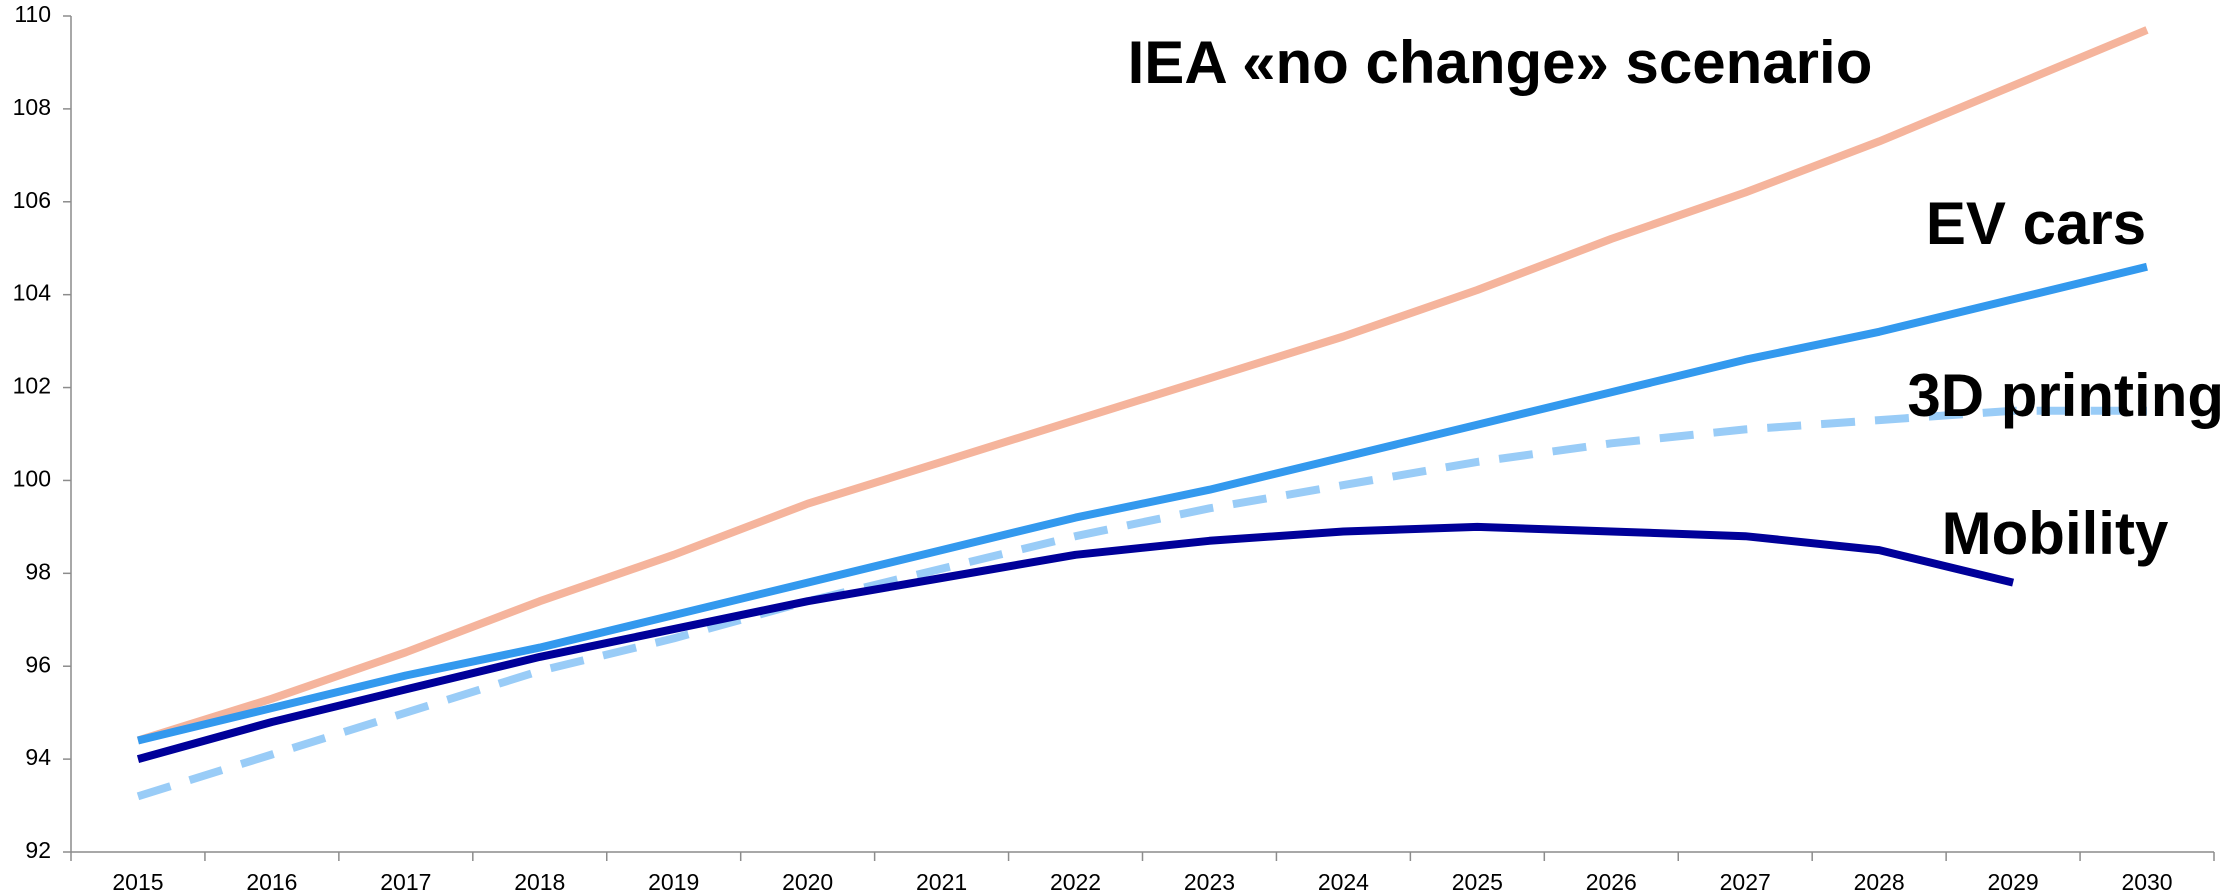 The width and height of the screenshot is (2230, 895). Describe the element at coordinates (32, 293) in the screenshot. I see `y-tick-label: 104` at that location.